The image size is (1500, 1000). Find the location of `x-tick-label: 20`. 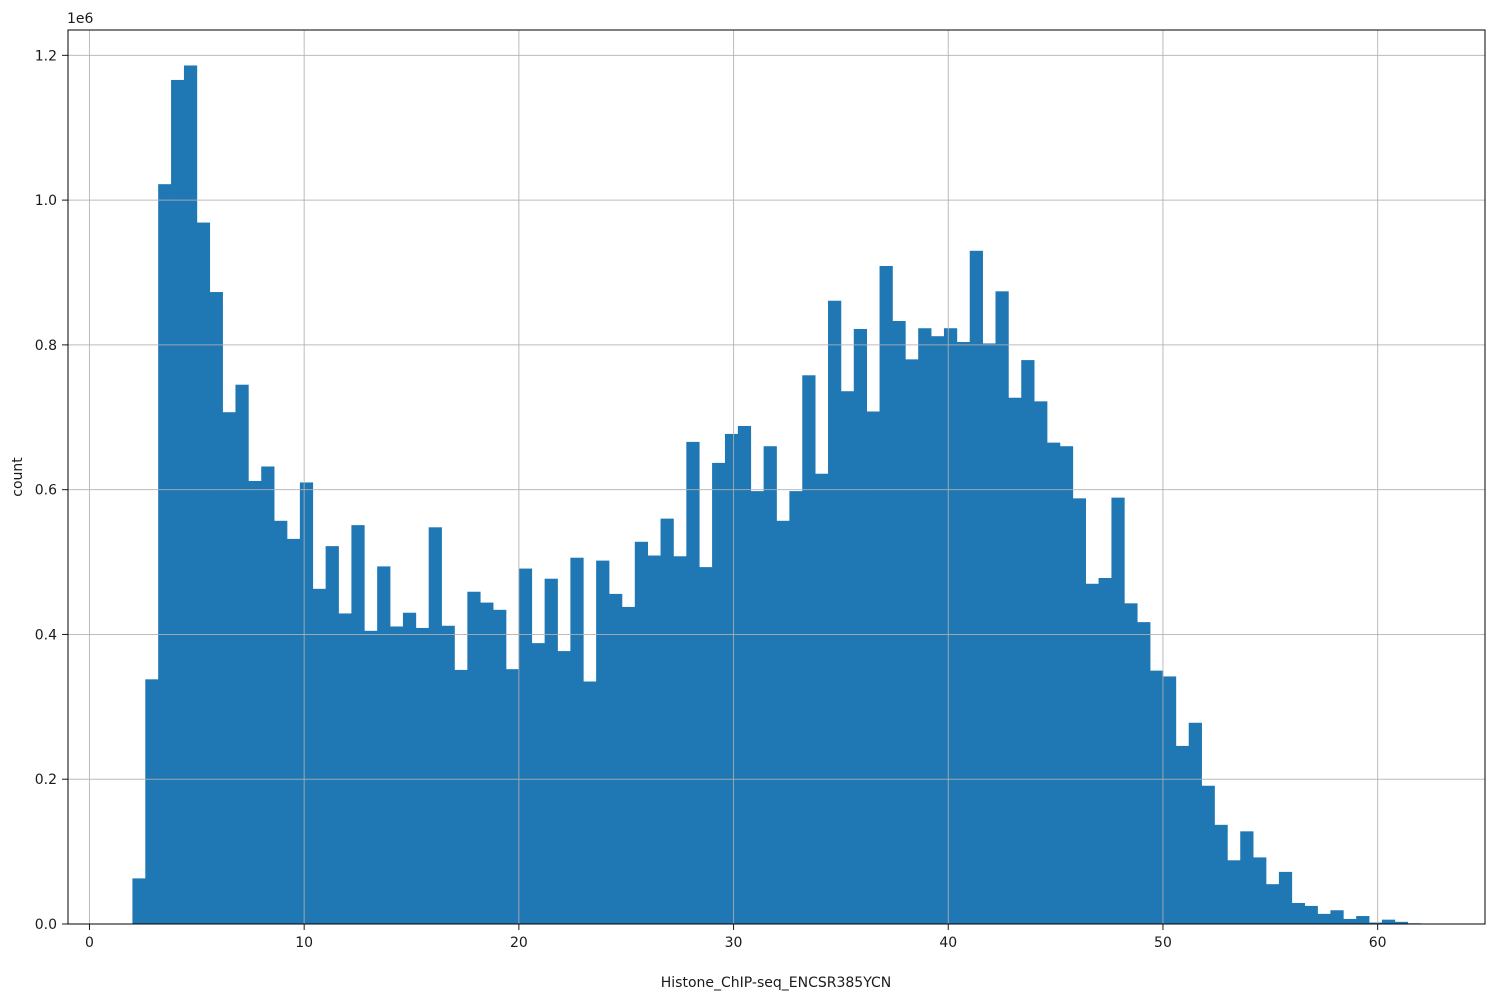

x-tick-label: 20 is located at coordinates (519, 943).